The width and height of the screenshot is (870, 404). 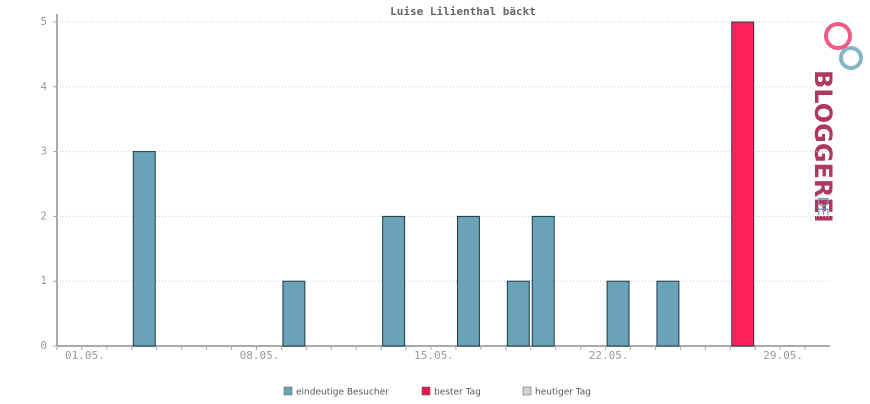 I want to click on x-tick-label: 22.05., so click(x=609, y=355).